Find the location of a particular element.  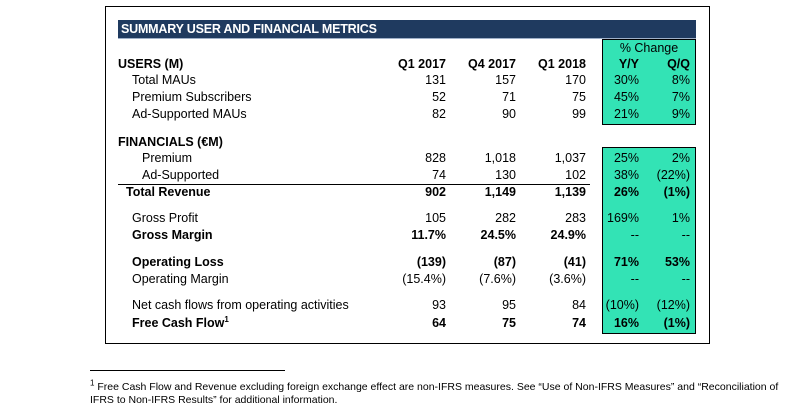

cell-yy: 30% is located at coordinates (626, 80).